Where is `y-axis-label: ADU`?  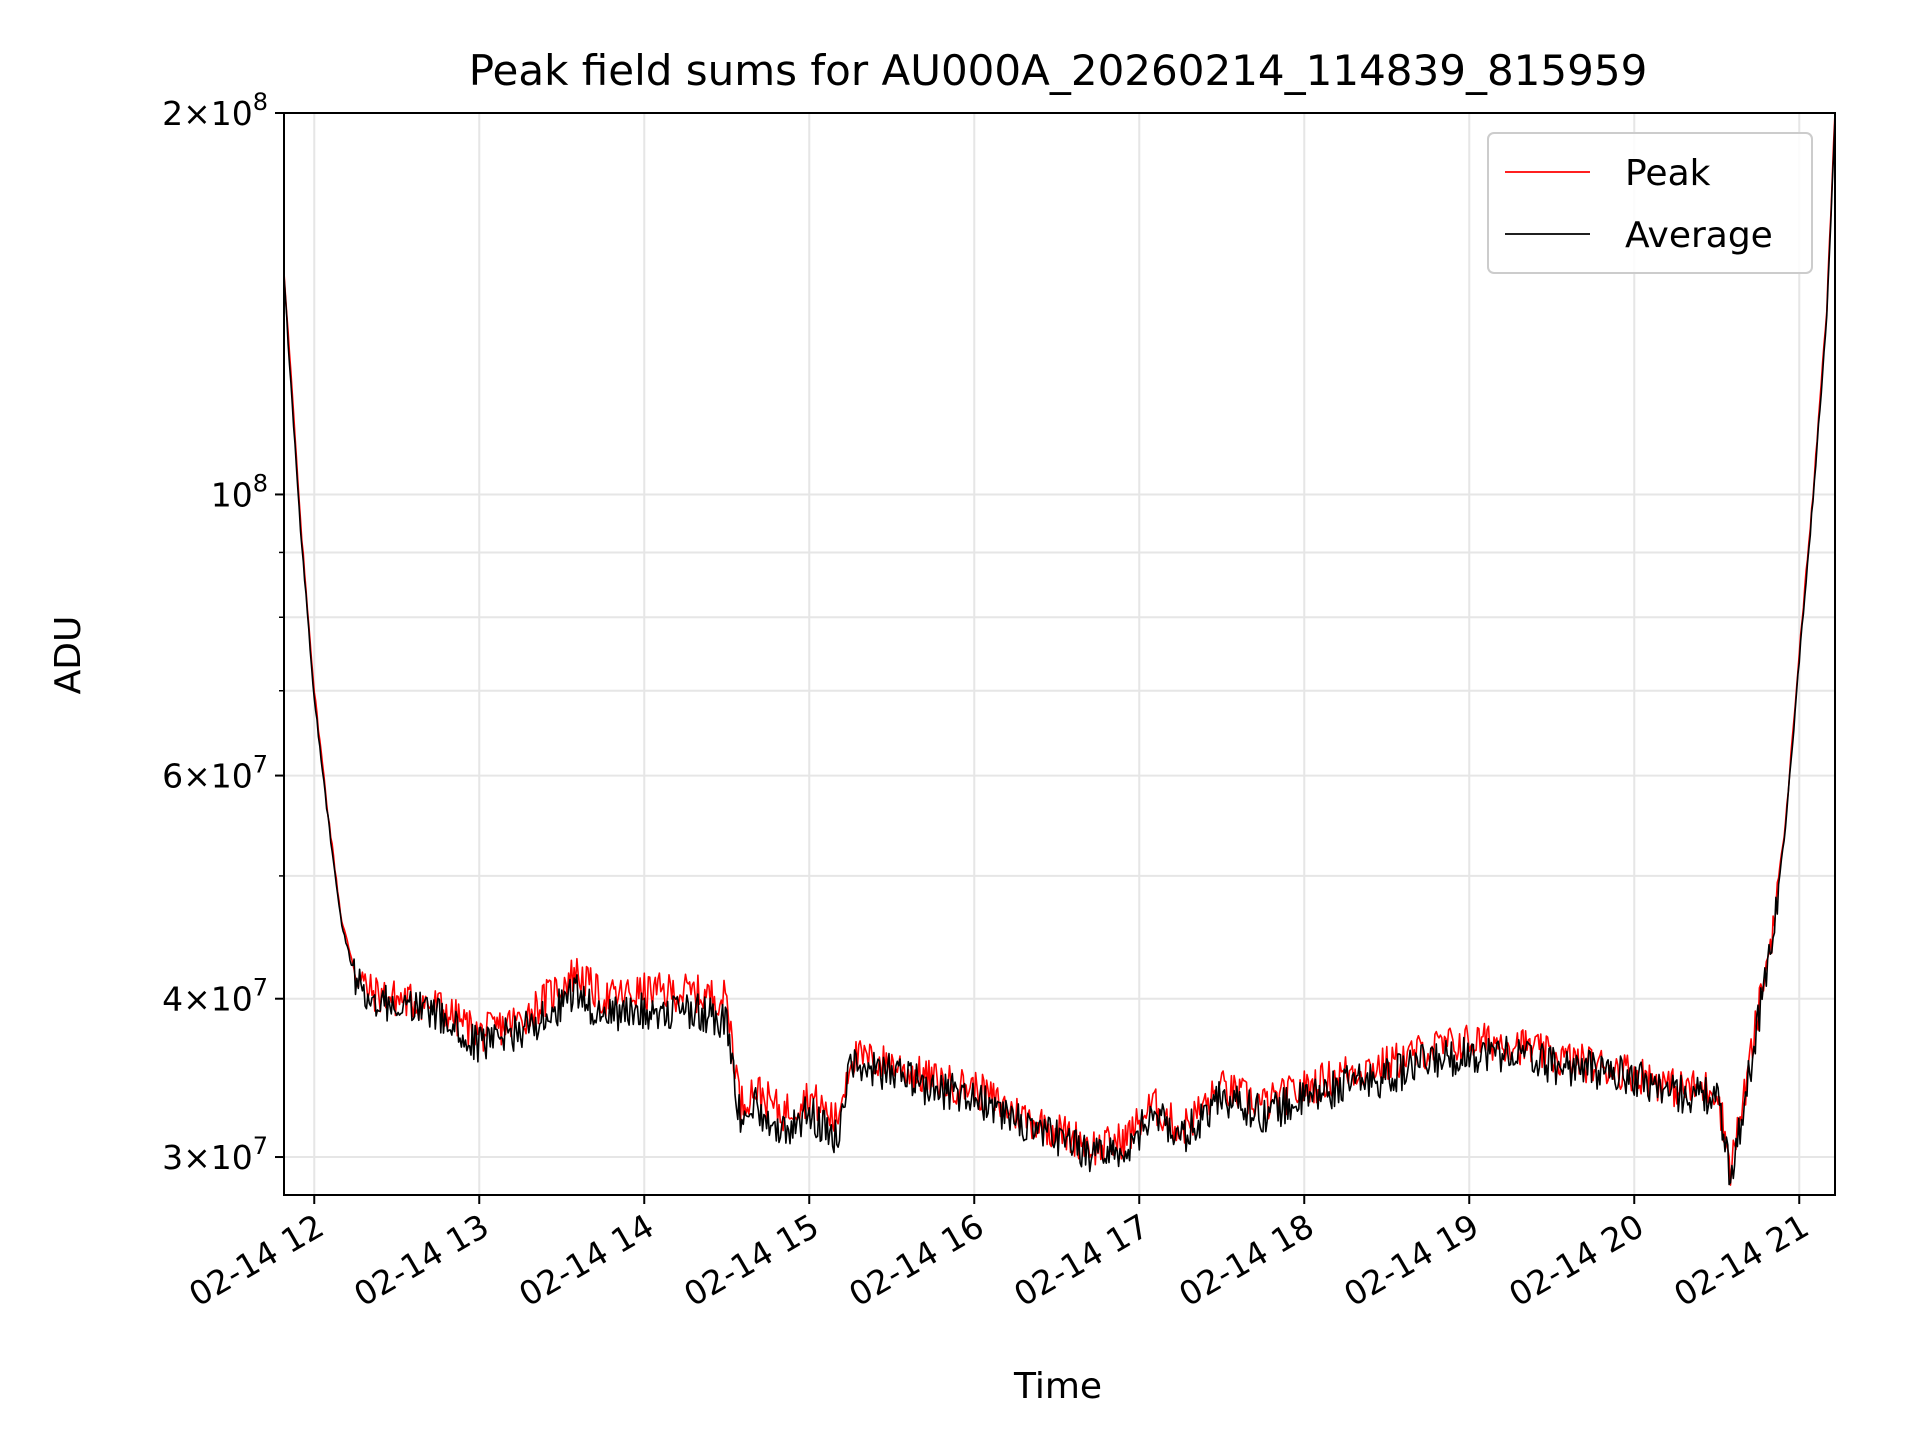 y-axis-label: ADU is located at coordinates (68, 655).